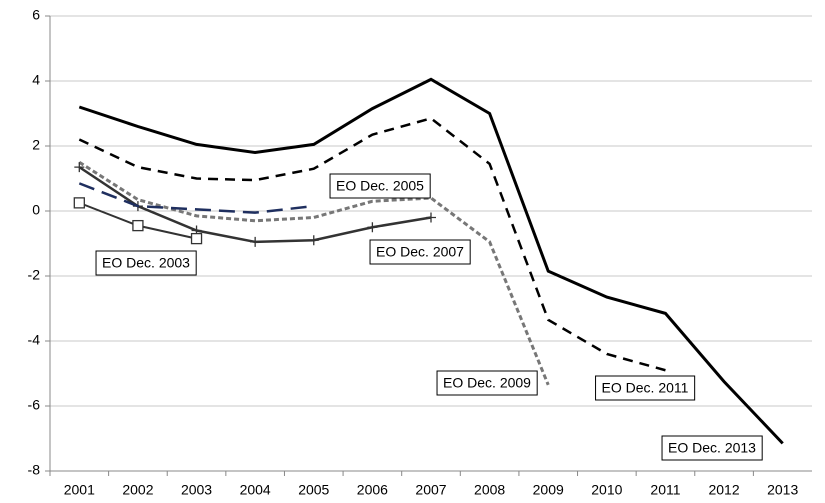  I want to click on series-label: EO Dec. 2007, so click(420, 252).